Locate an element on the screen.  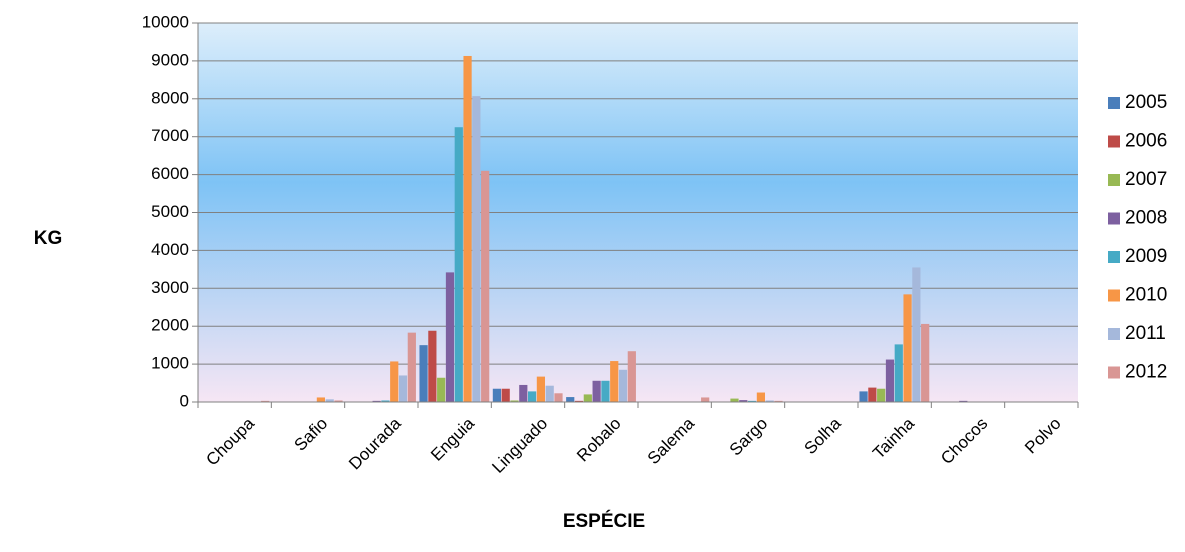
bar-sargo-2012 is located at coordinates (778, 401).